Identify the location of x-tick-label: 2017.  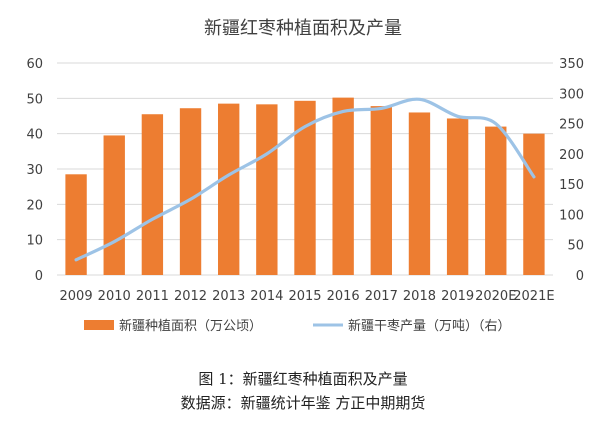
(381, 296).